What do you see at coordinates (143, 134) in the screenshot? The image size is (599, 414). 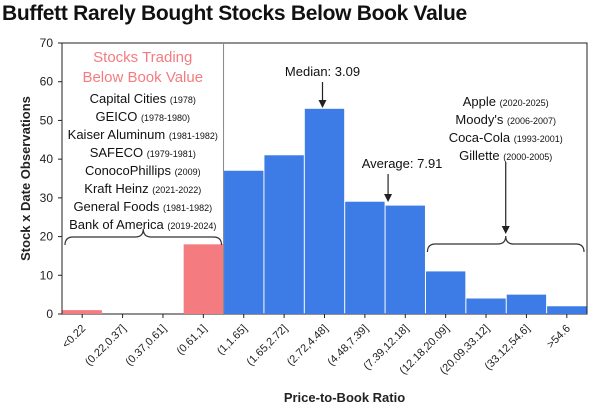 I see `below-book-company: Kaiser Aluminum (1981-1982)` at bounding box center [143, 134].